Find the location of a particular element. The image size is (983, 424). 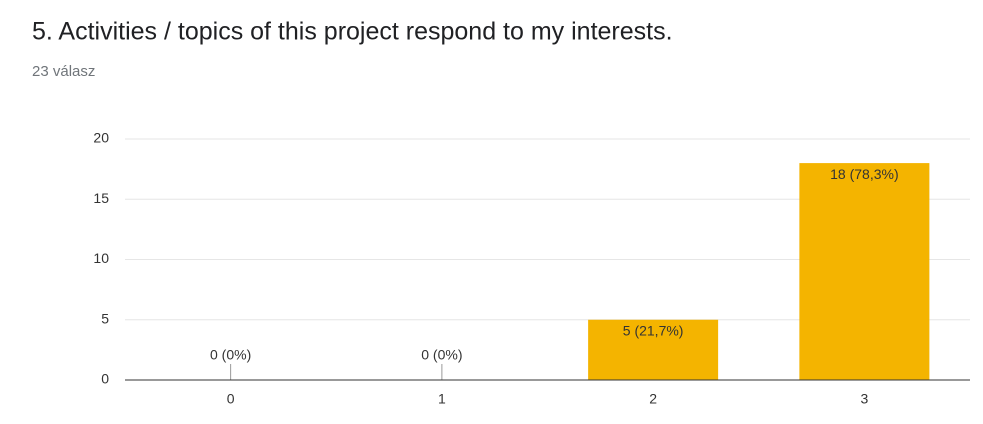

x-tick-label: 1 is located at coordinates (442, 399).